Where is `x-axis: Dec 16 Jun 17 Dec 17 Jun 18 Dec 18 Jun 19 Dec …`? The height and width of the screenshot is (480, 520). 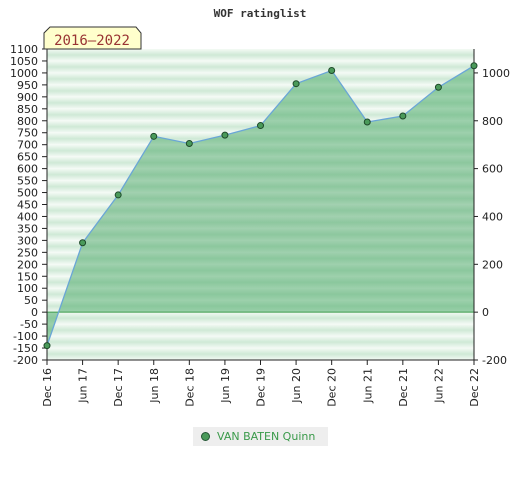 x-axis: Dec 16 Jun 17 Dec 17 Jun 18 Dec 18 Jun 19 Dec … is located at coordinates (261, 383).